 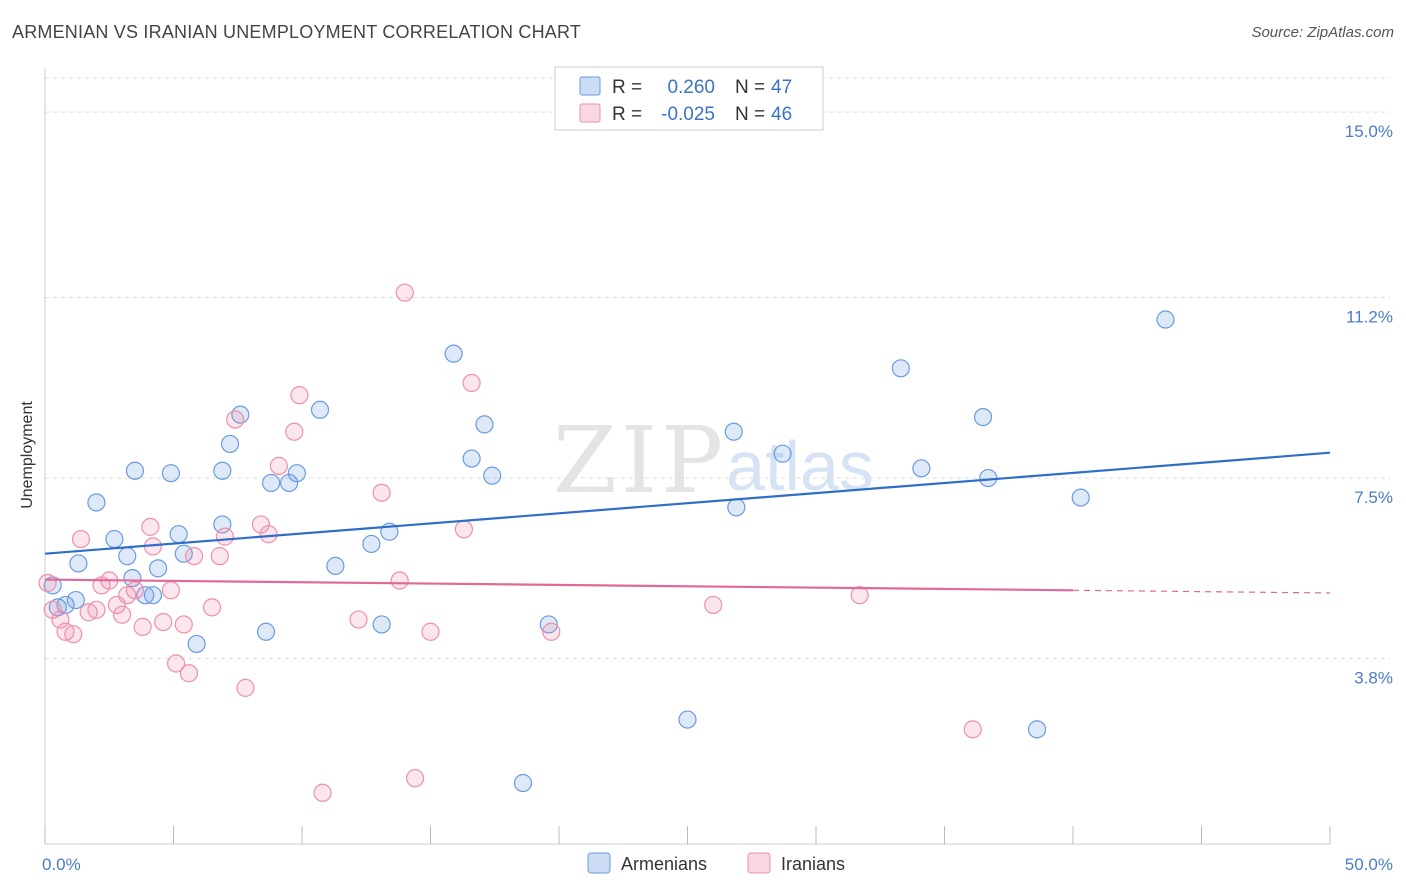 I want to click on legend-r-value: 0.260, so click(x=691, y=87).